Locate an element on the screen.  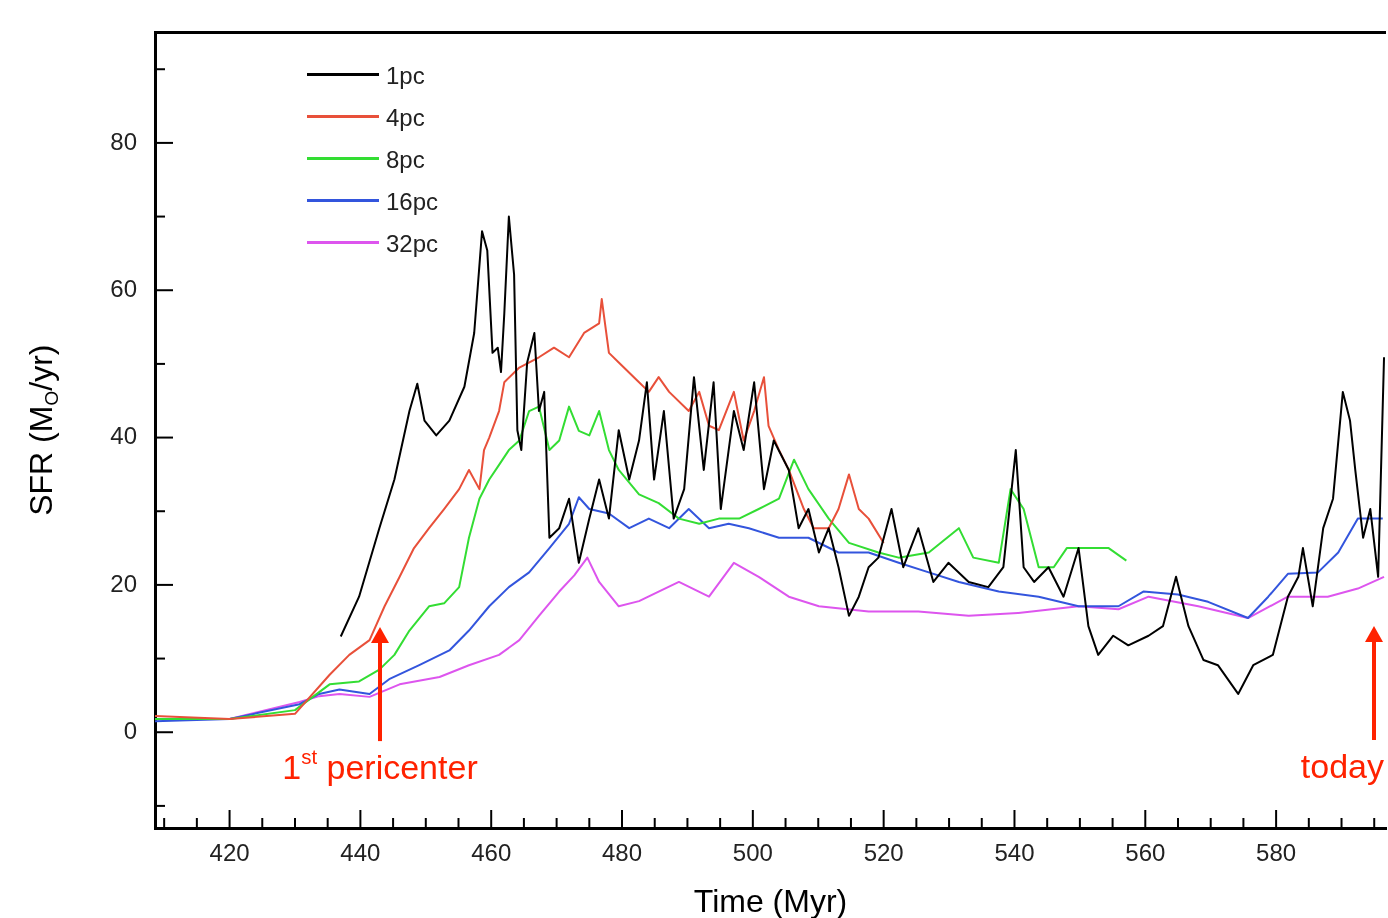
x-axis-title: Time (Myr) is located at coordinates (770, 900).